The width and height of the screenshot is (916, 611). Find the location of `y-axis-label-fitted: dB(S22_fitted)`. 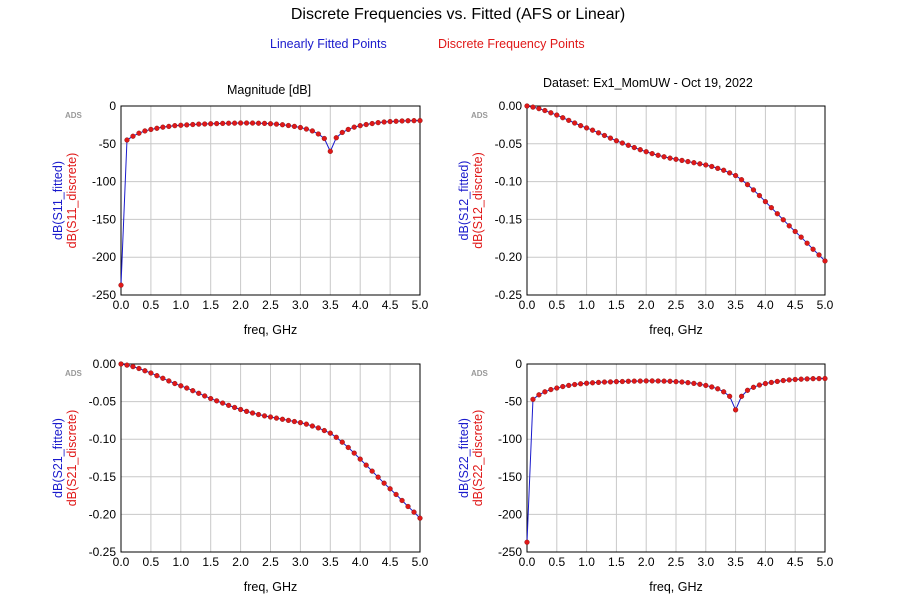

y-axis-label-fitted: dB(S22_fitted) is located at coordinates (464, 458).